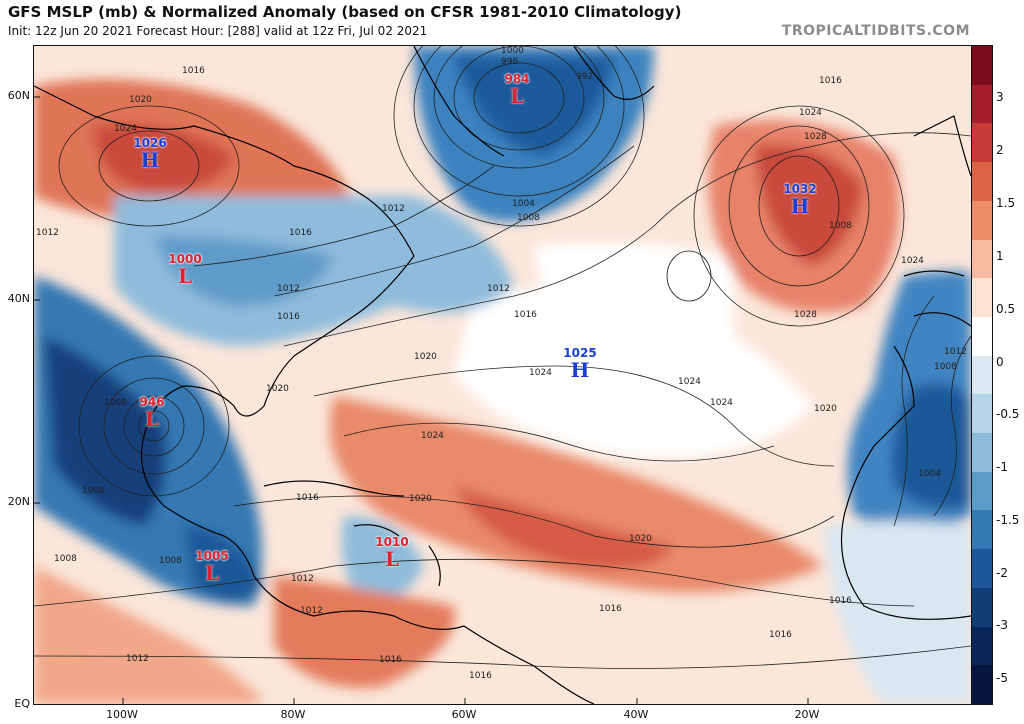 This screenshot has height=724, width=1024. What do you see at coordinates (185, 259) in the screenshot?
I see `pressure-value: 1000` at bounding box center [185, 259].